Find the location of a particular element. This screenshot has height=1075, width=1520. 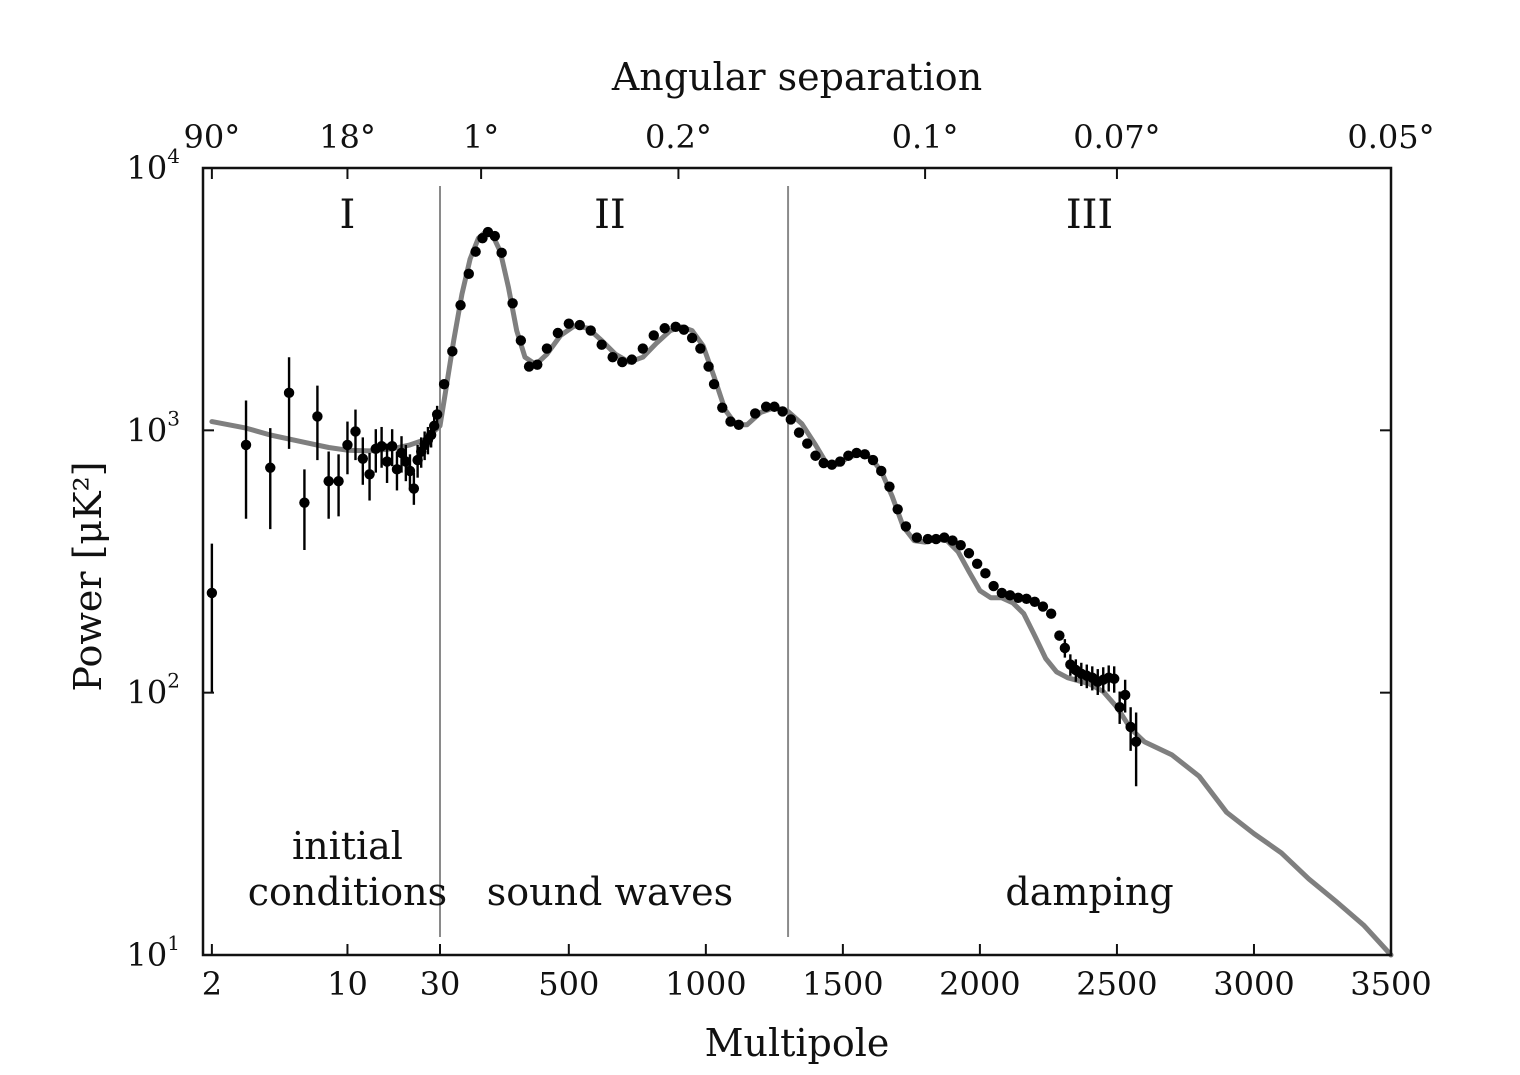

top-tick-label: 90° is located at coordinates (212, 137).